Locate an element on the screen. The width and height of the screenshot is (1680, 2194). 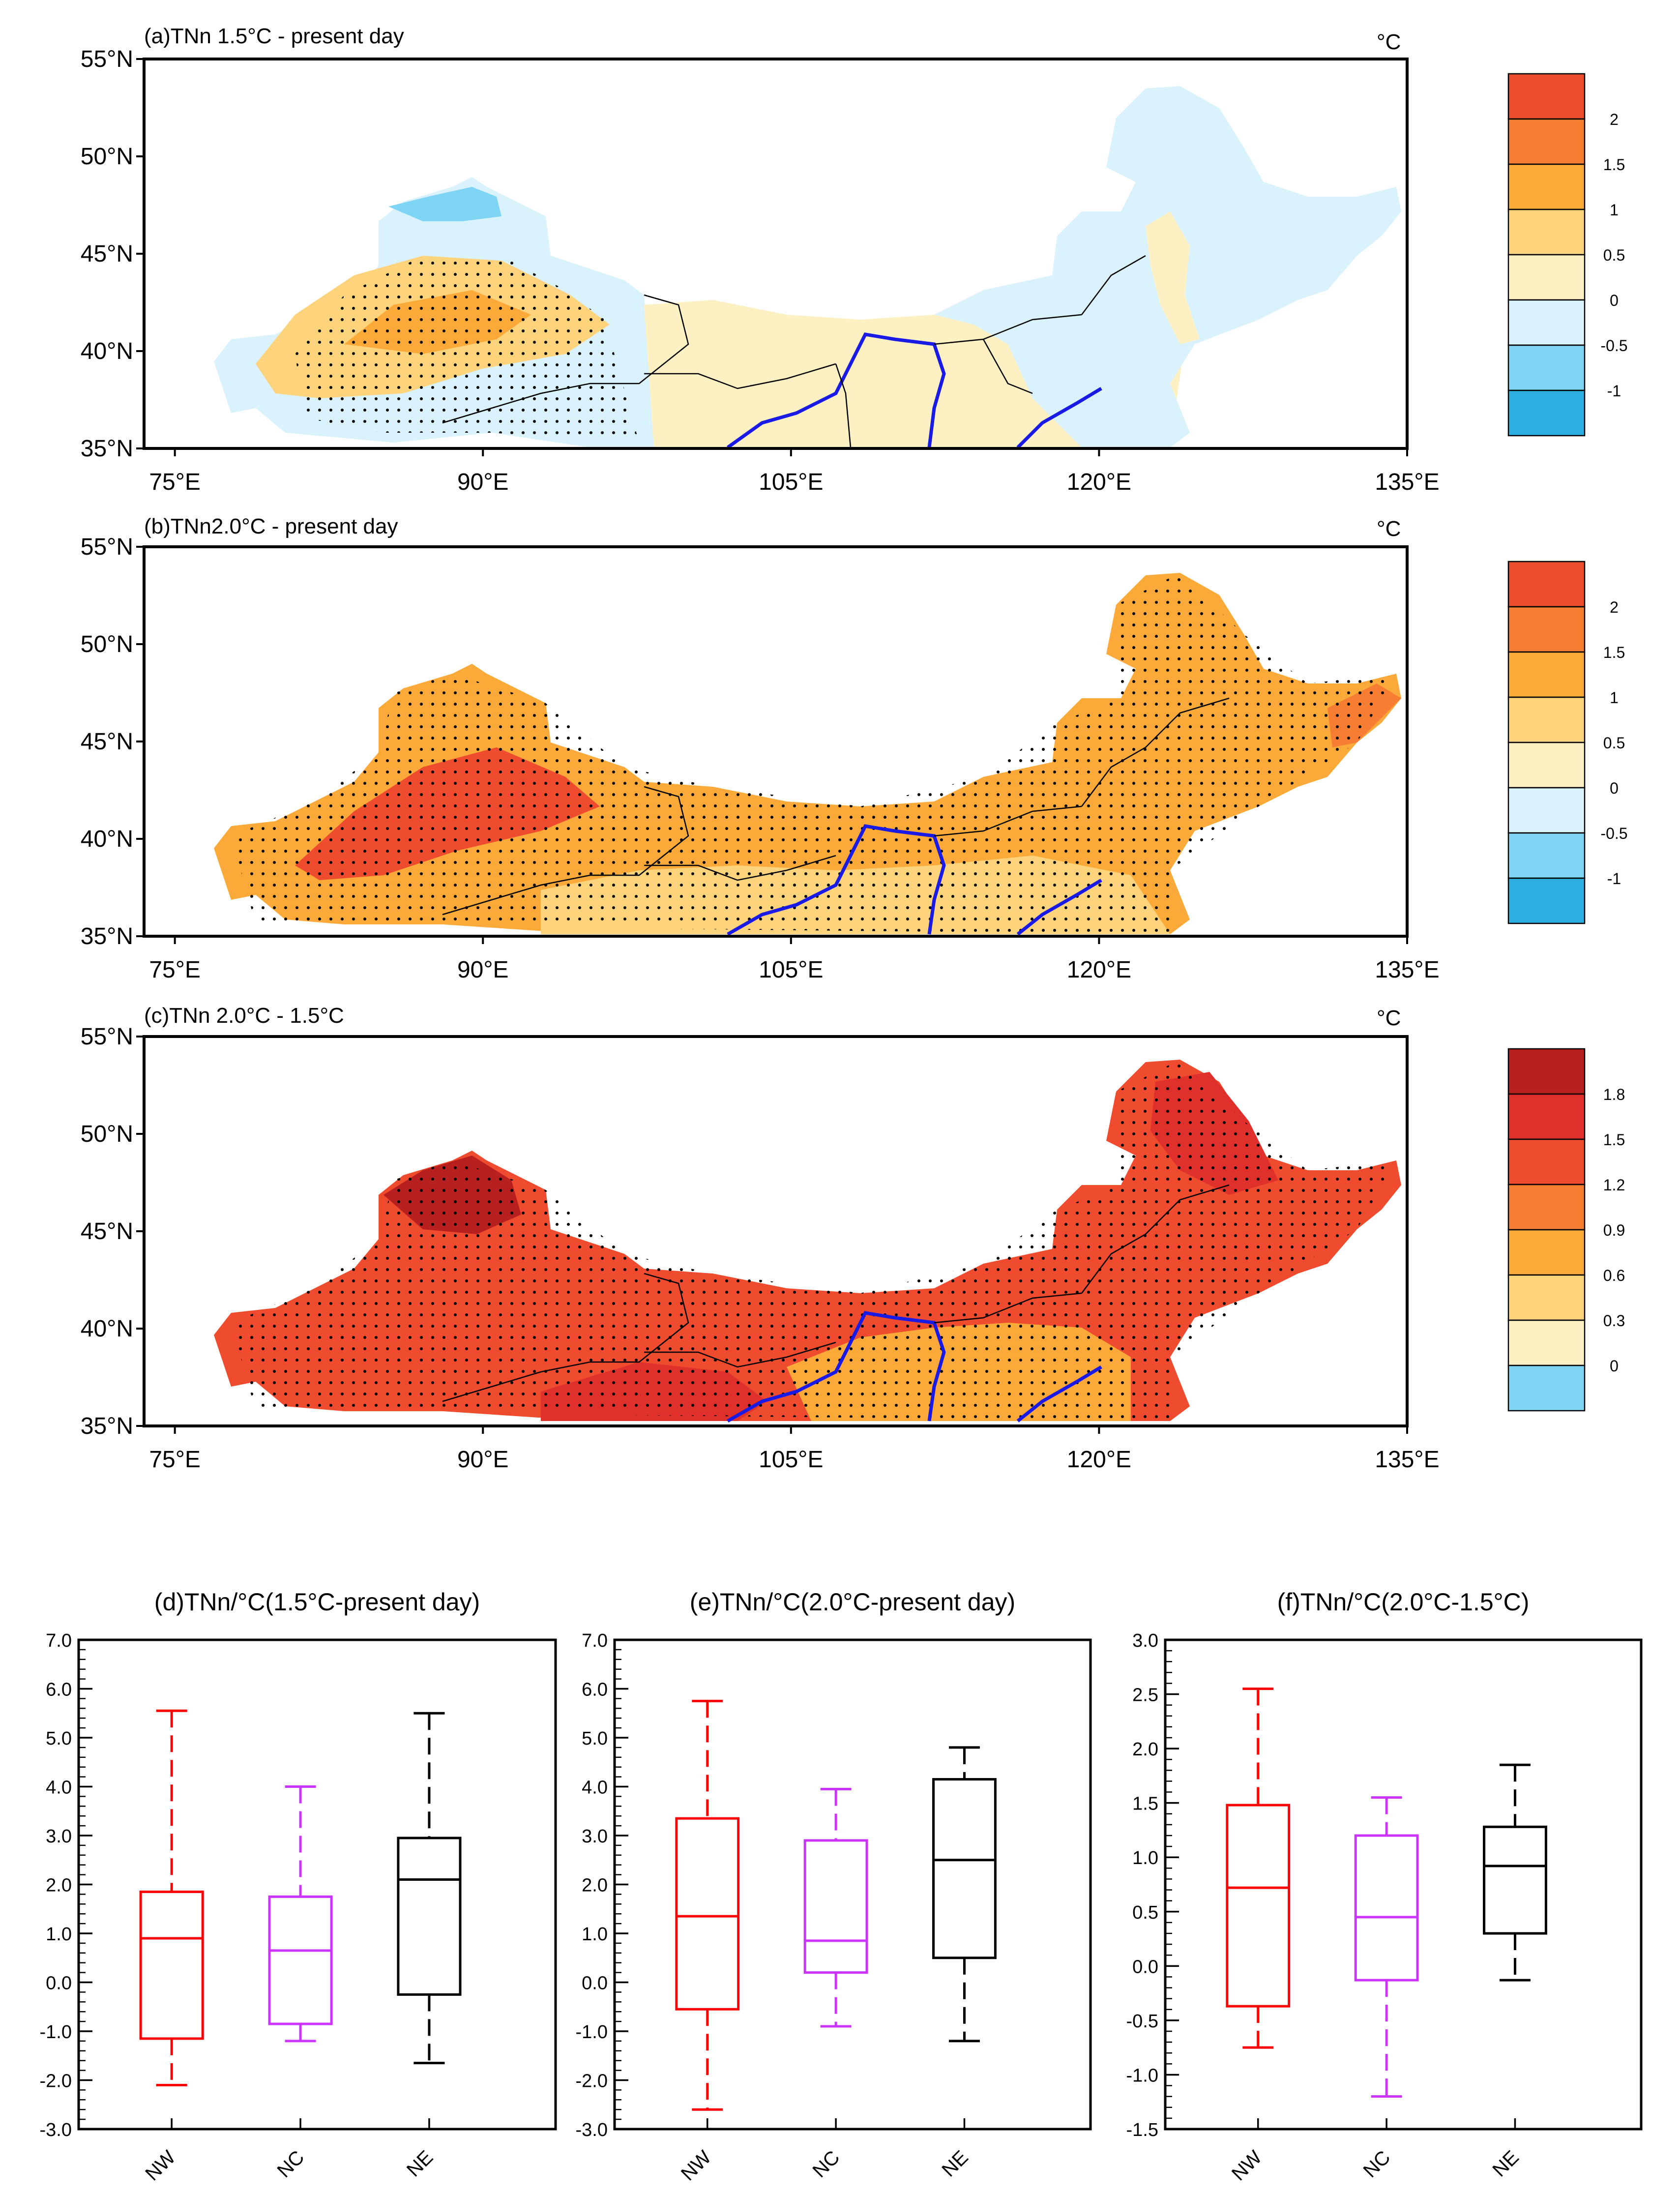
colorbar-a-label: -1 is located at coordinates (1614, 391).